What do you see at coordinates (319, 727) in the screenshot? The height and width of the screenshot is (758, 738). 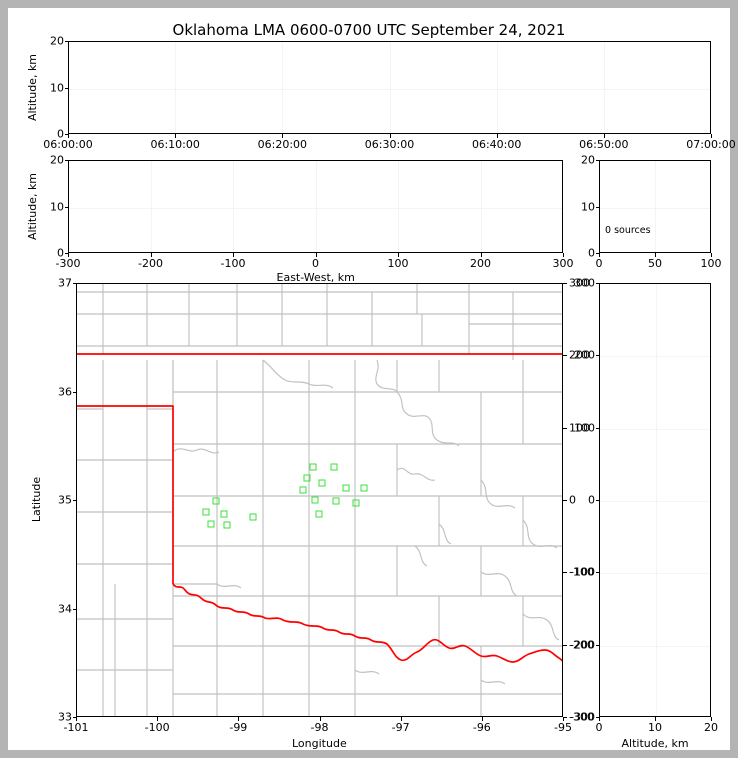 I see `x-tick-label: -98` at bounding box center [319, 727].